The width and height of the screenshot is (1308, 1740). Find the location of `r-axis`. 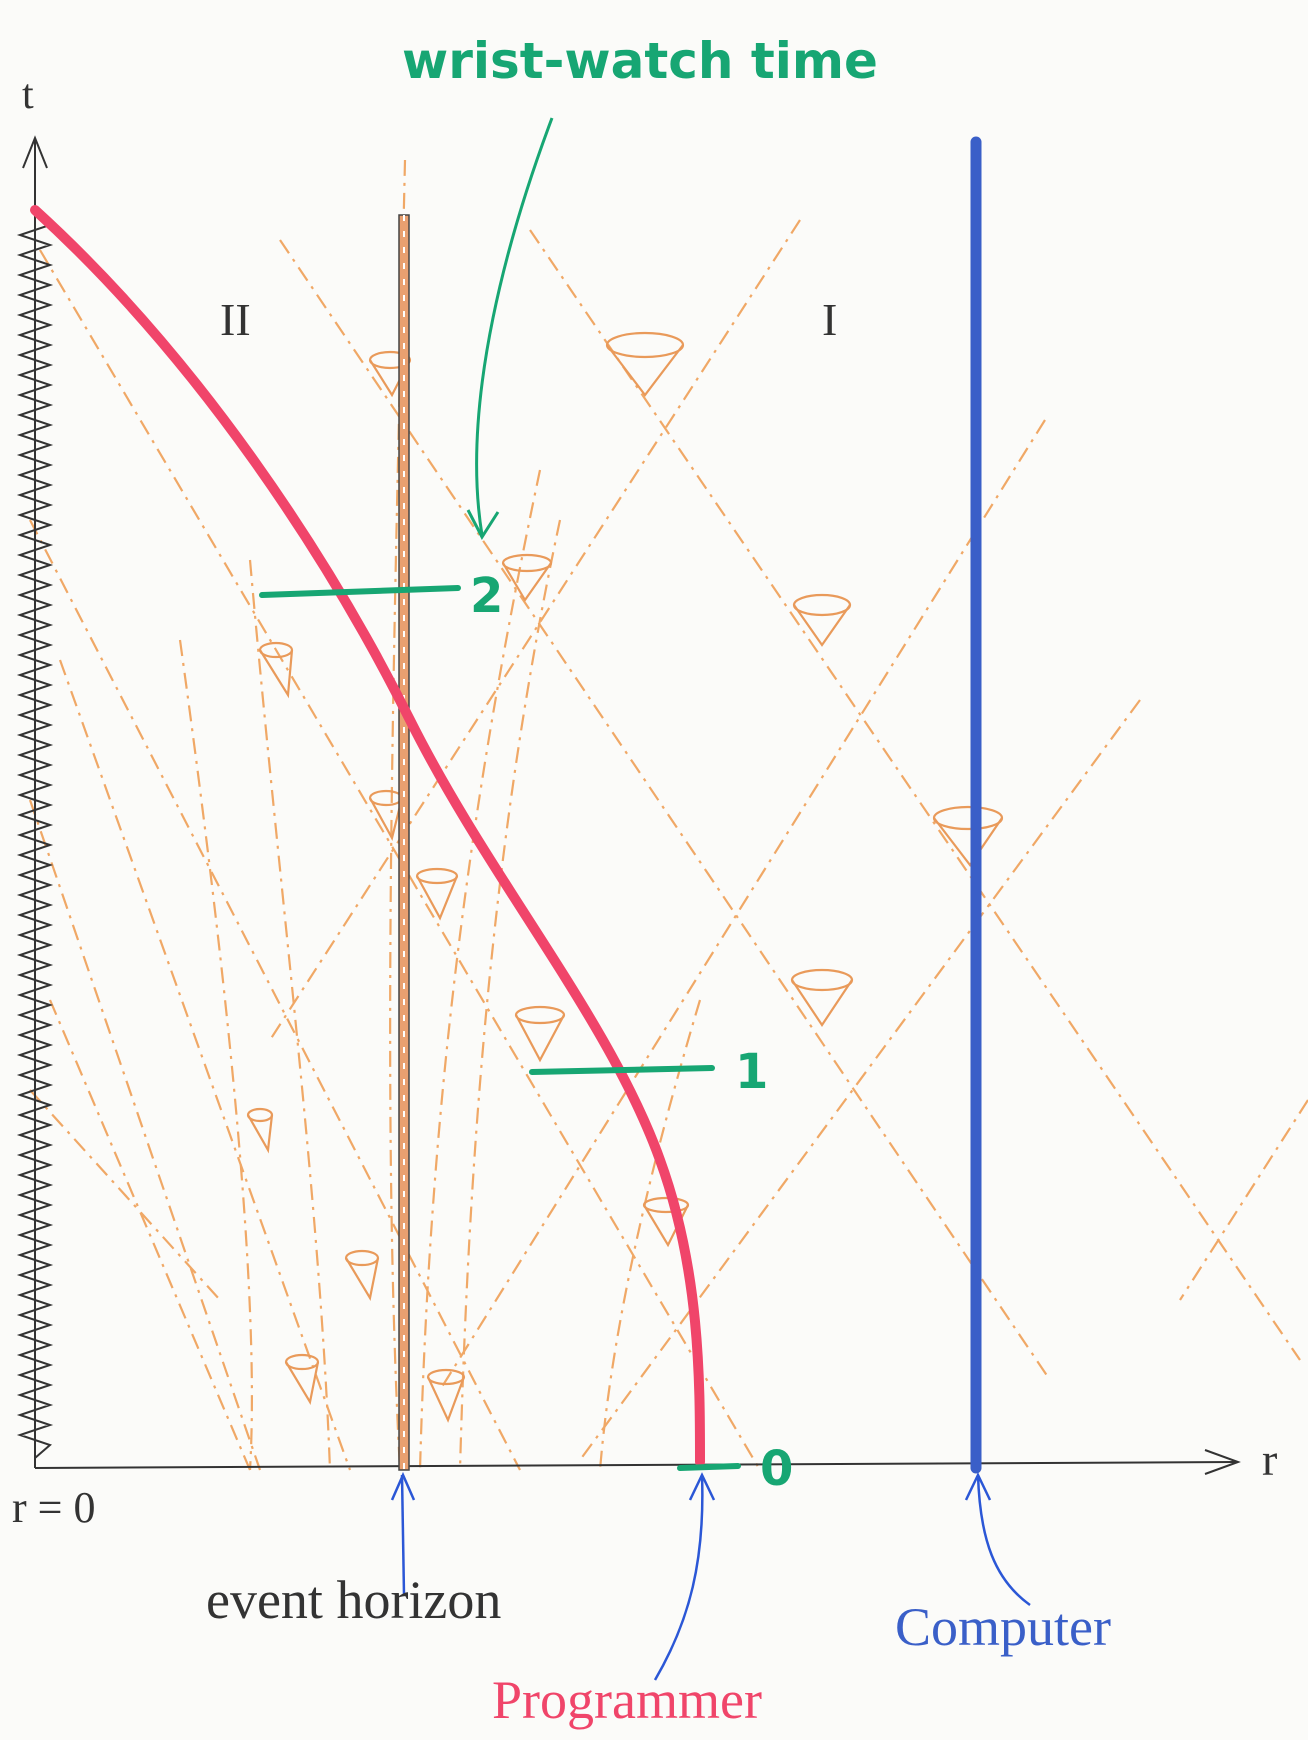

r-axis is located at coordinates (637, 1462).